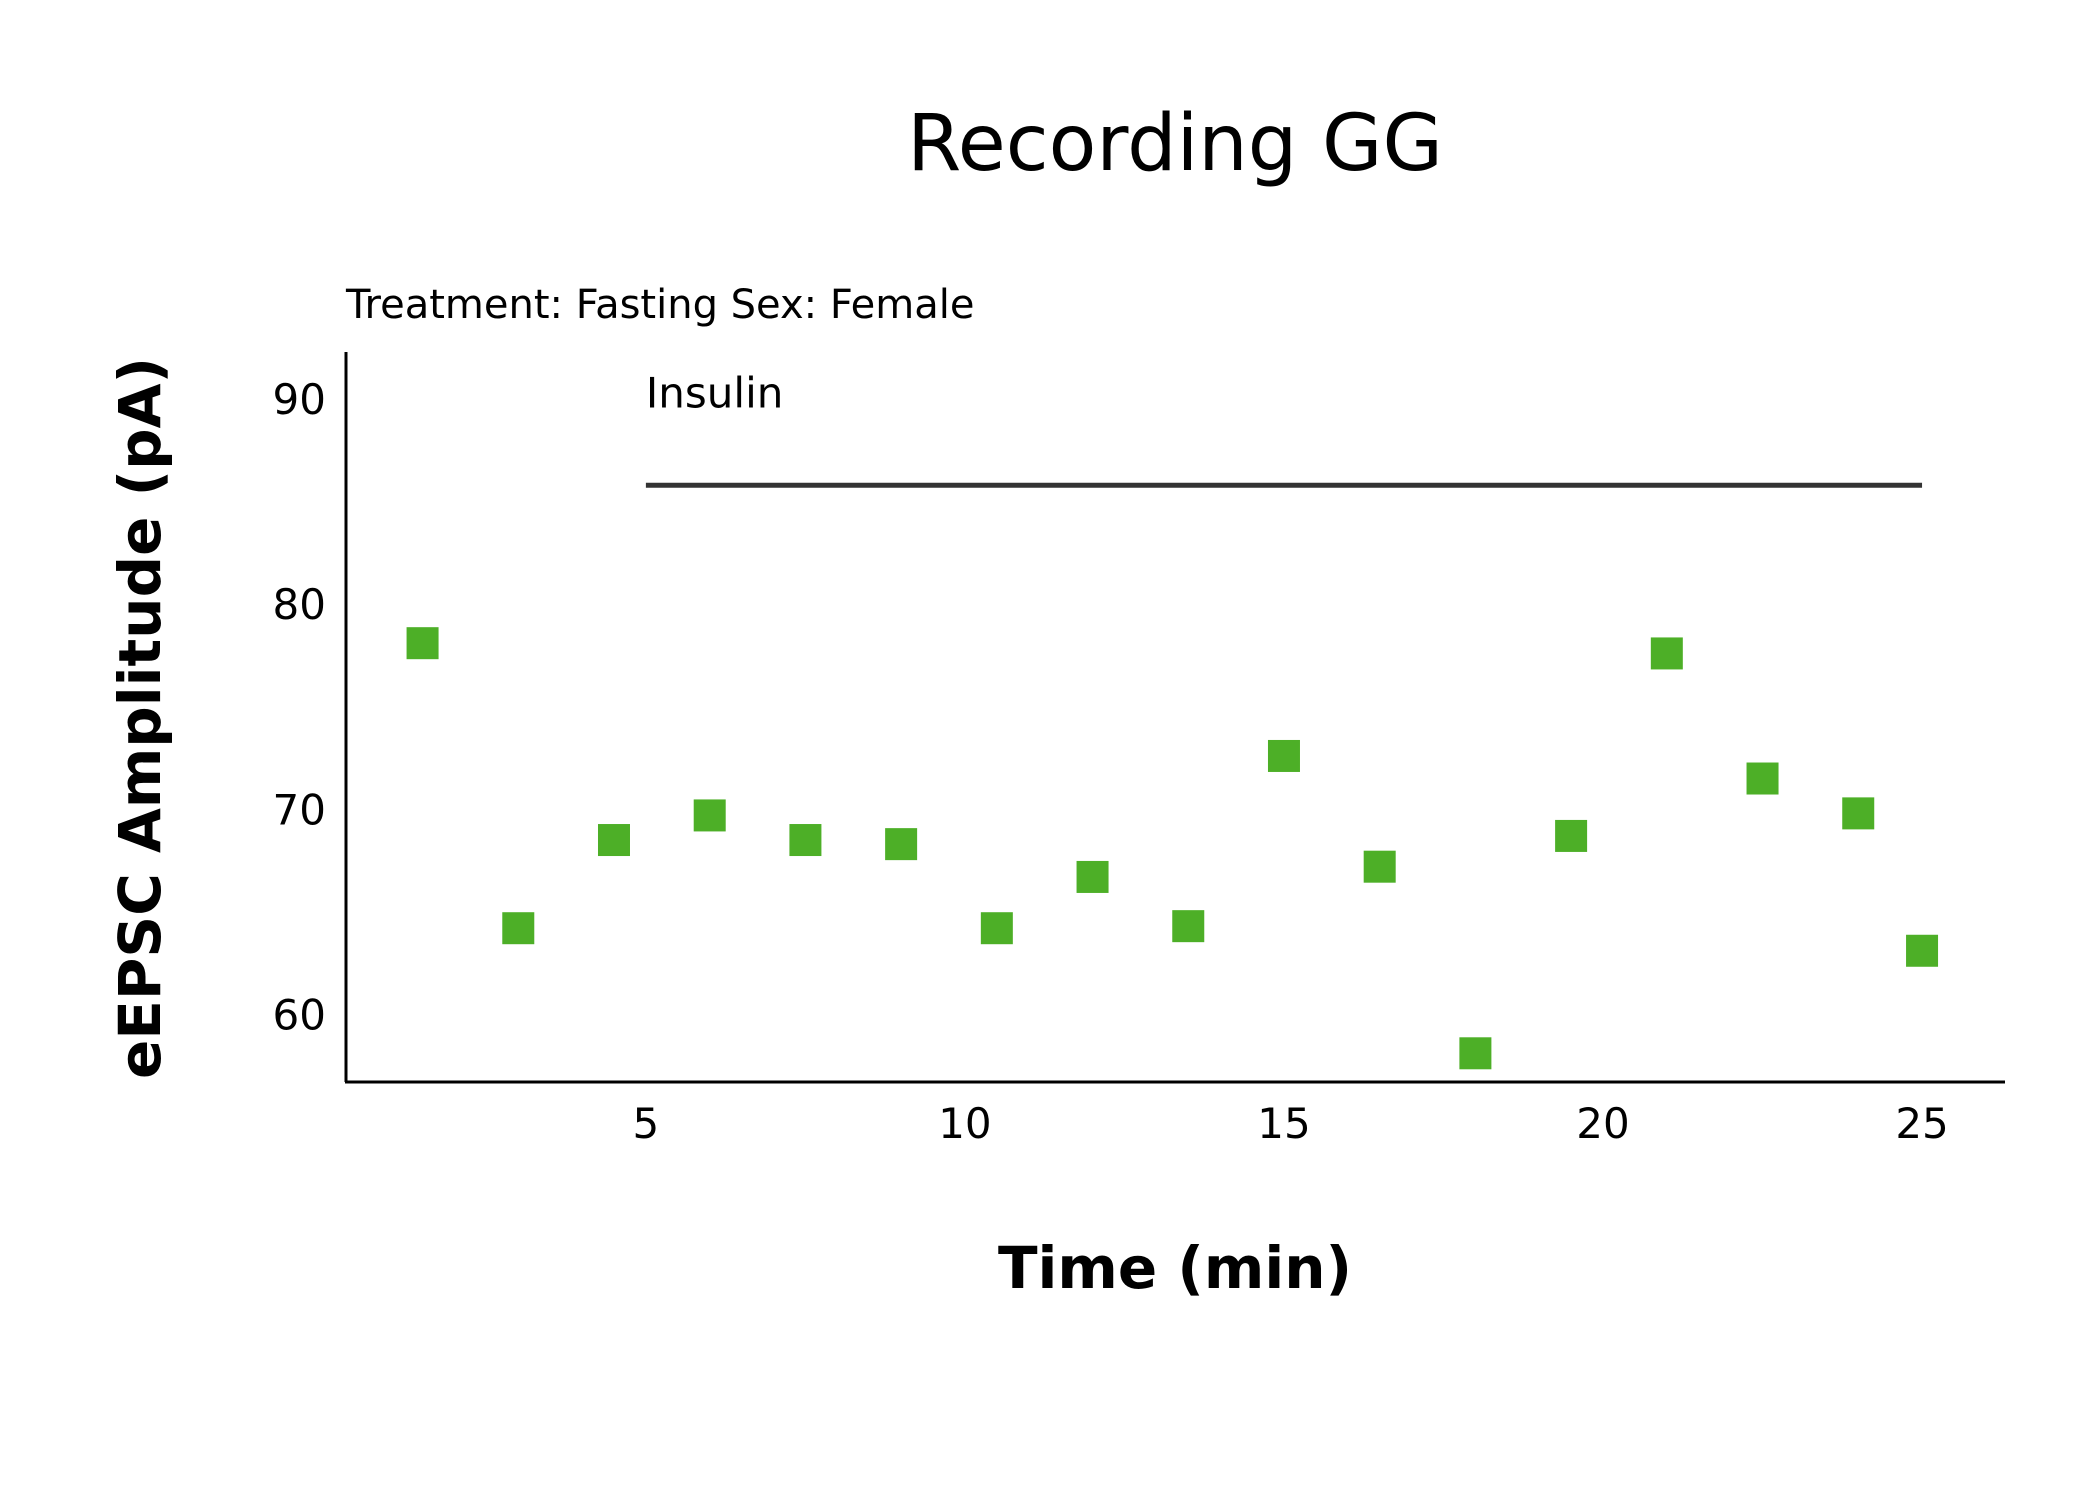 The image size is (2100, 1500). Describe the element at coordinates (299, 604) in the screenshot. I see `y-tick-label: 80` at that location.